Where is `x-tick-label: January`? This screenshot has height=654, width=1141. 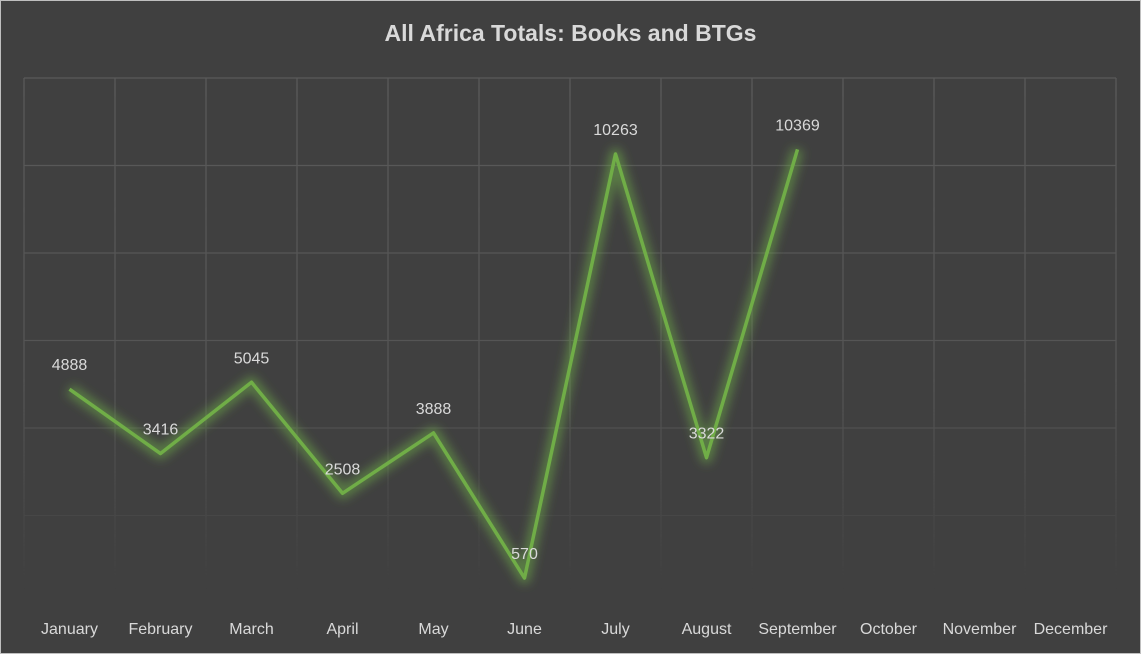
x-tick-label: January is located at coordinates (69, 629).